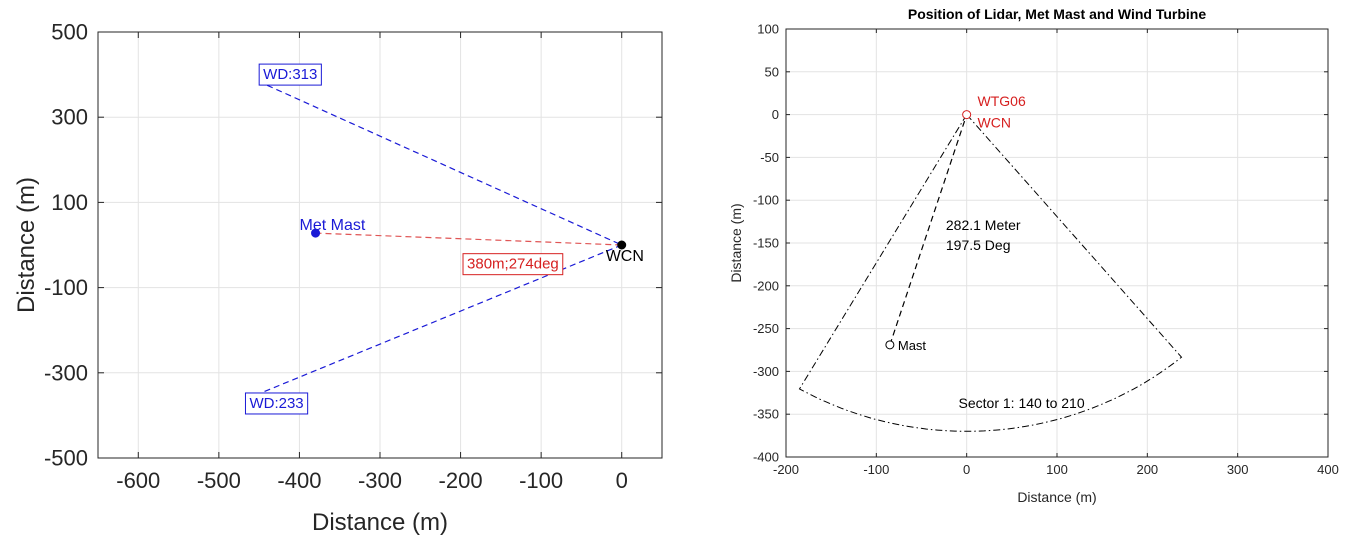  Describe the element at coordinates (1022, 403) in the screenshot. I see `annotation-text: Sector 1: 140 to 210` at that location.